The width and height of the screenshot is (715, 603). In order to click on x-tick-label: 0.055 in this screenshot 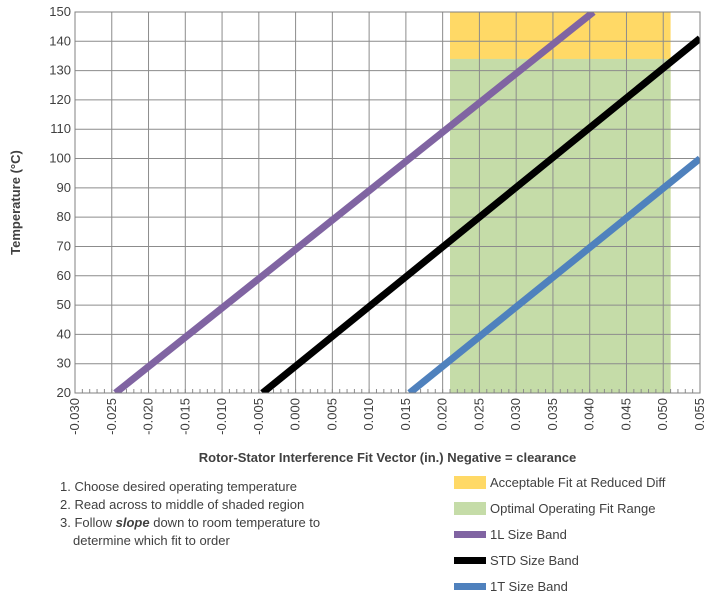, I will do `click(699, 414)`.